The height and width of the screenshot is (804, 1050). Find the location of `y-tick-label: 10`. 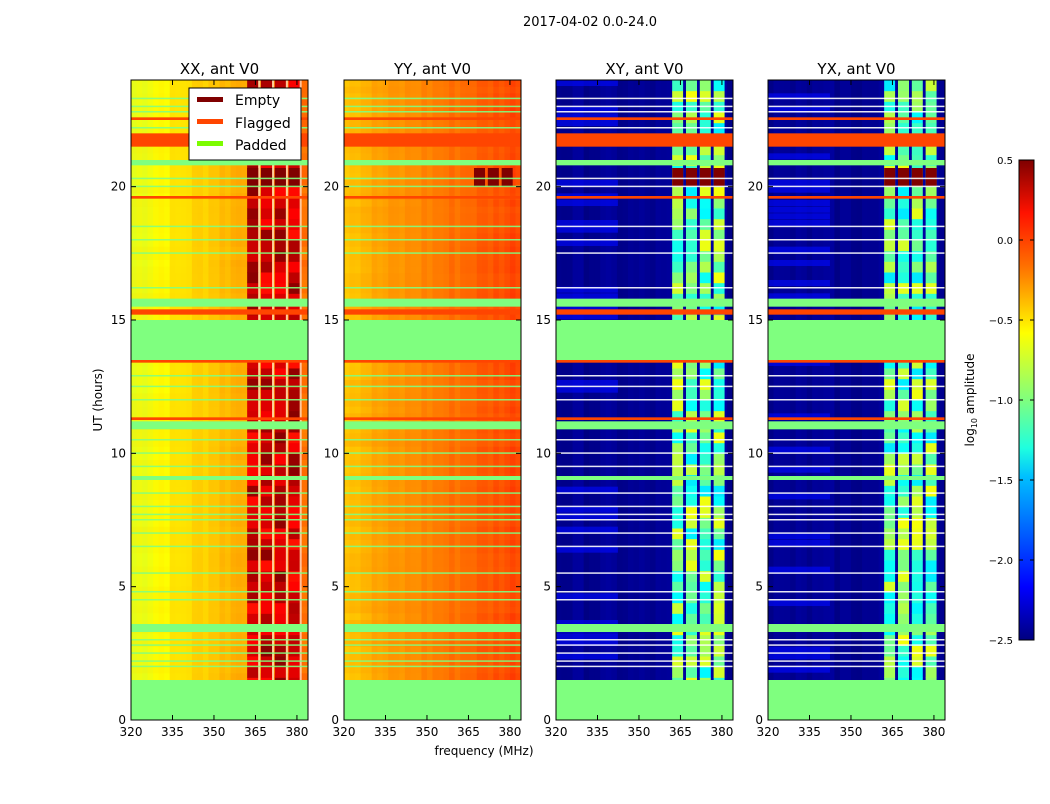

y-tick-label: 10 is located at coordinates (543, 453).